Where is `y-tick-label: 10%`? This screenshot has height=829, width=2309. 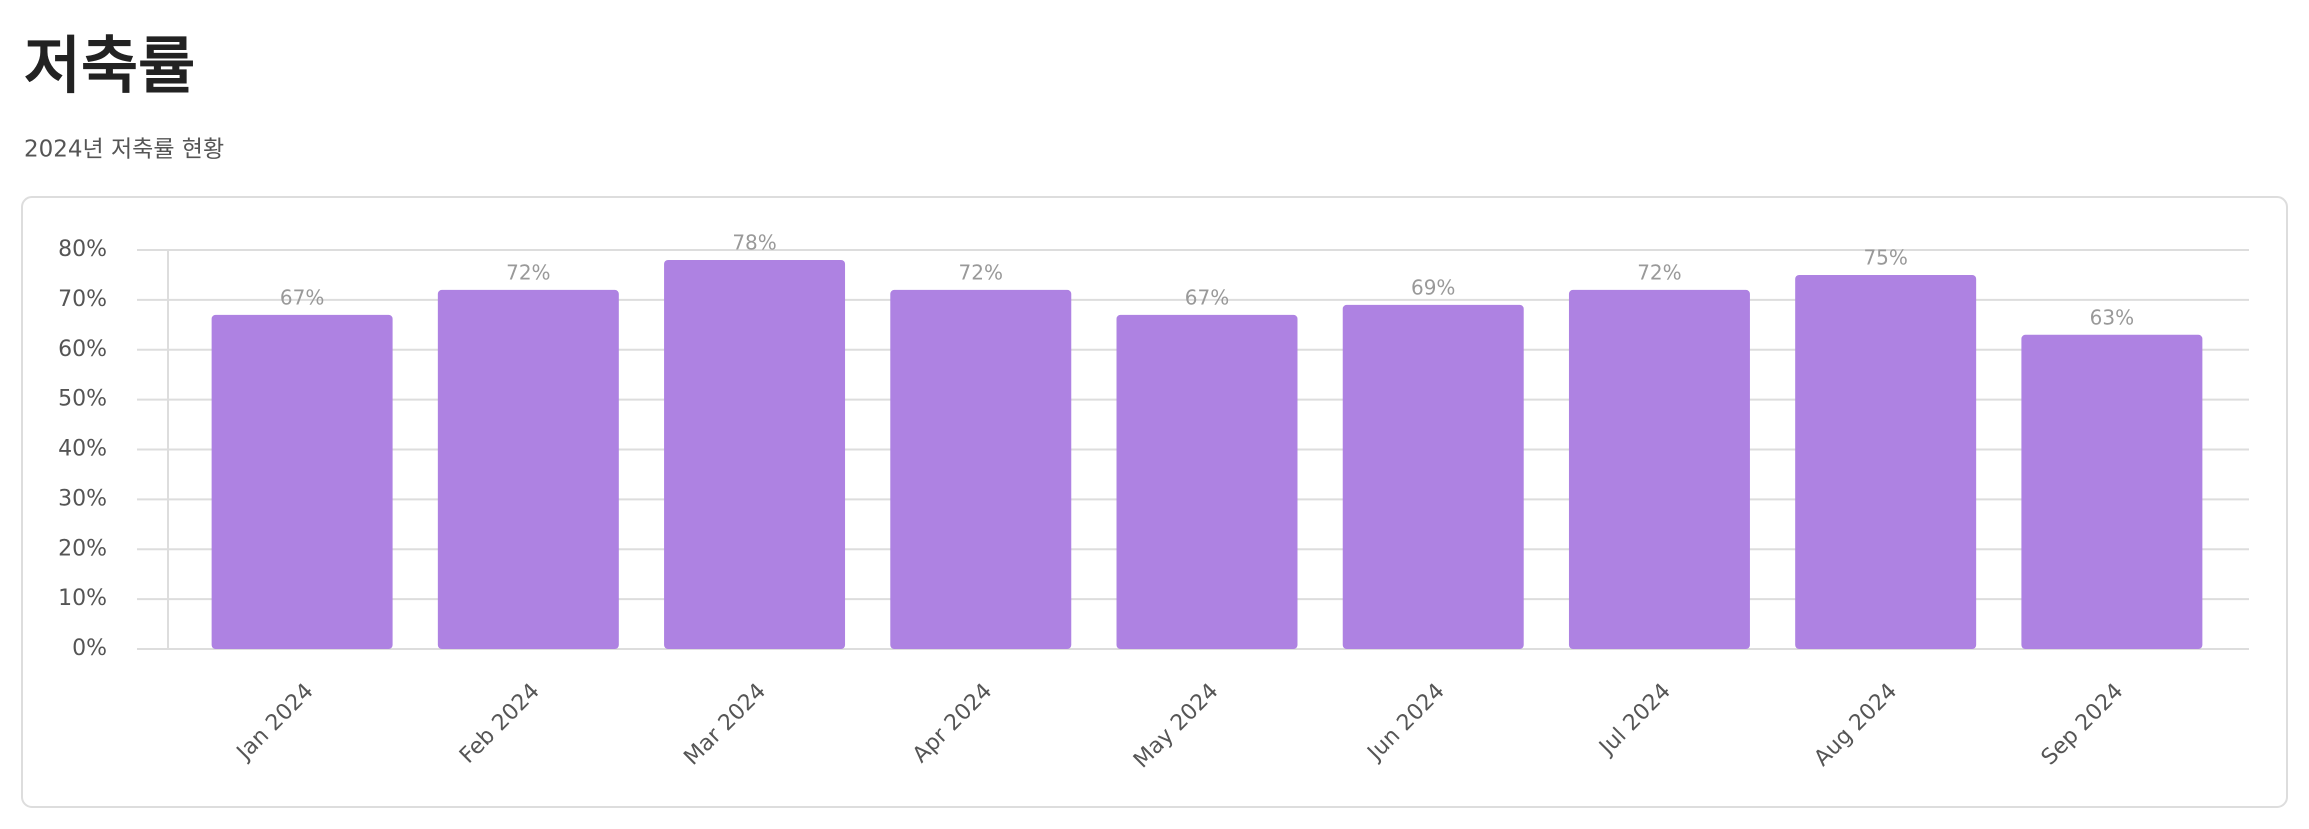 y-tick-label: 10% is located at coordinates (82, 598).